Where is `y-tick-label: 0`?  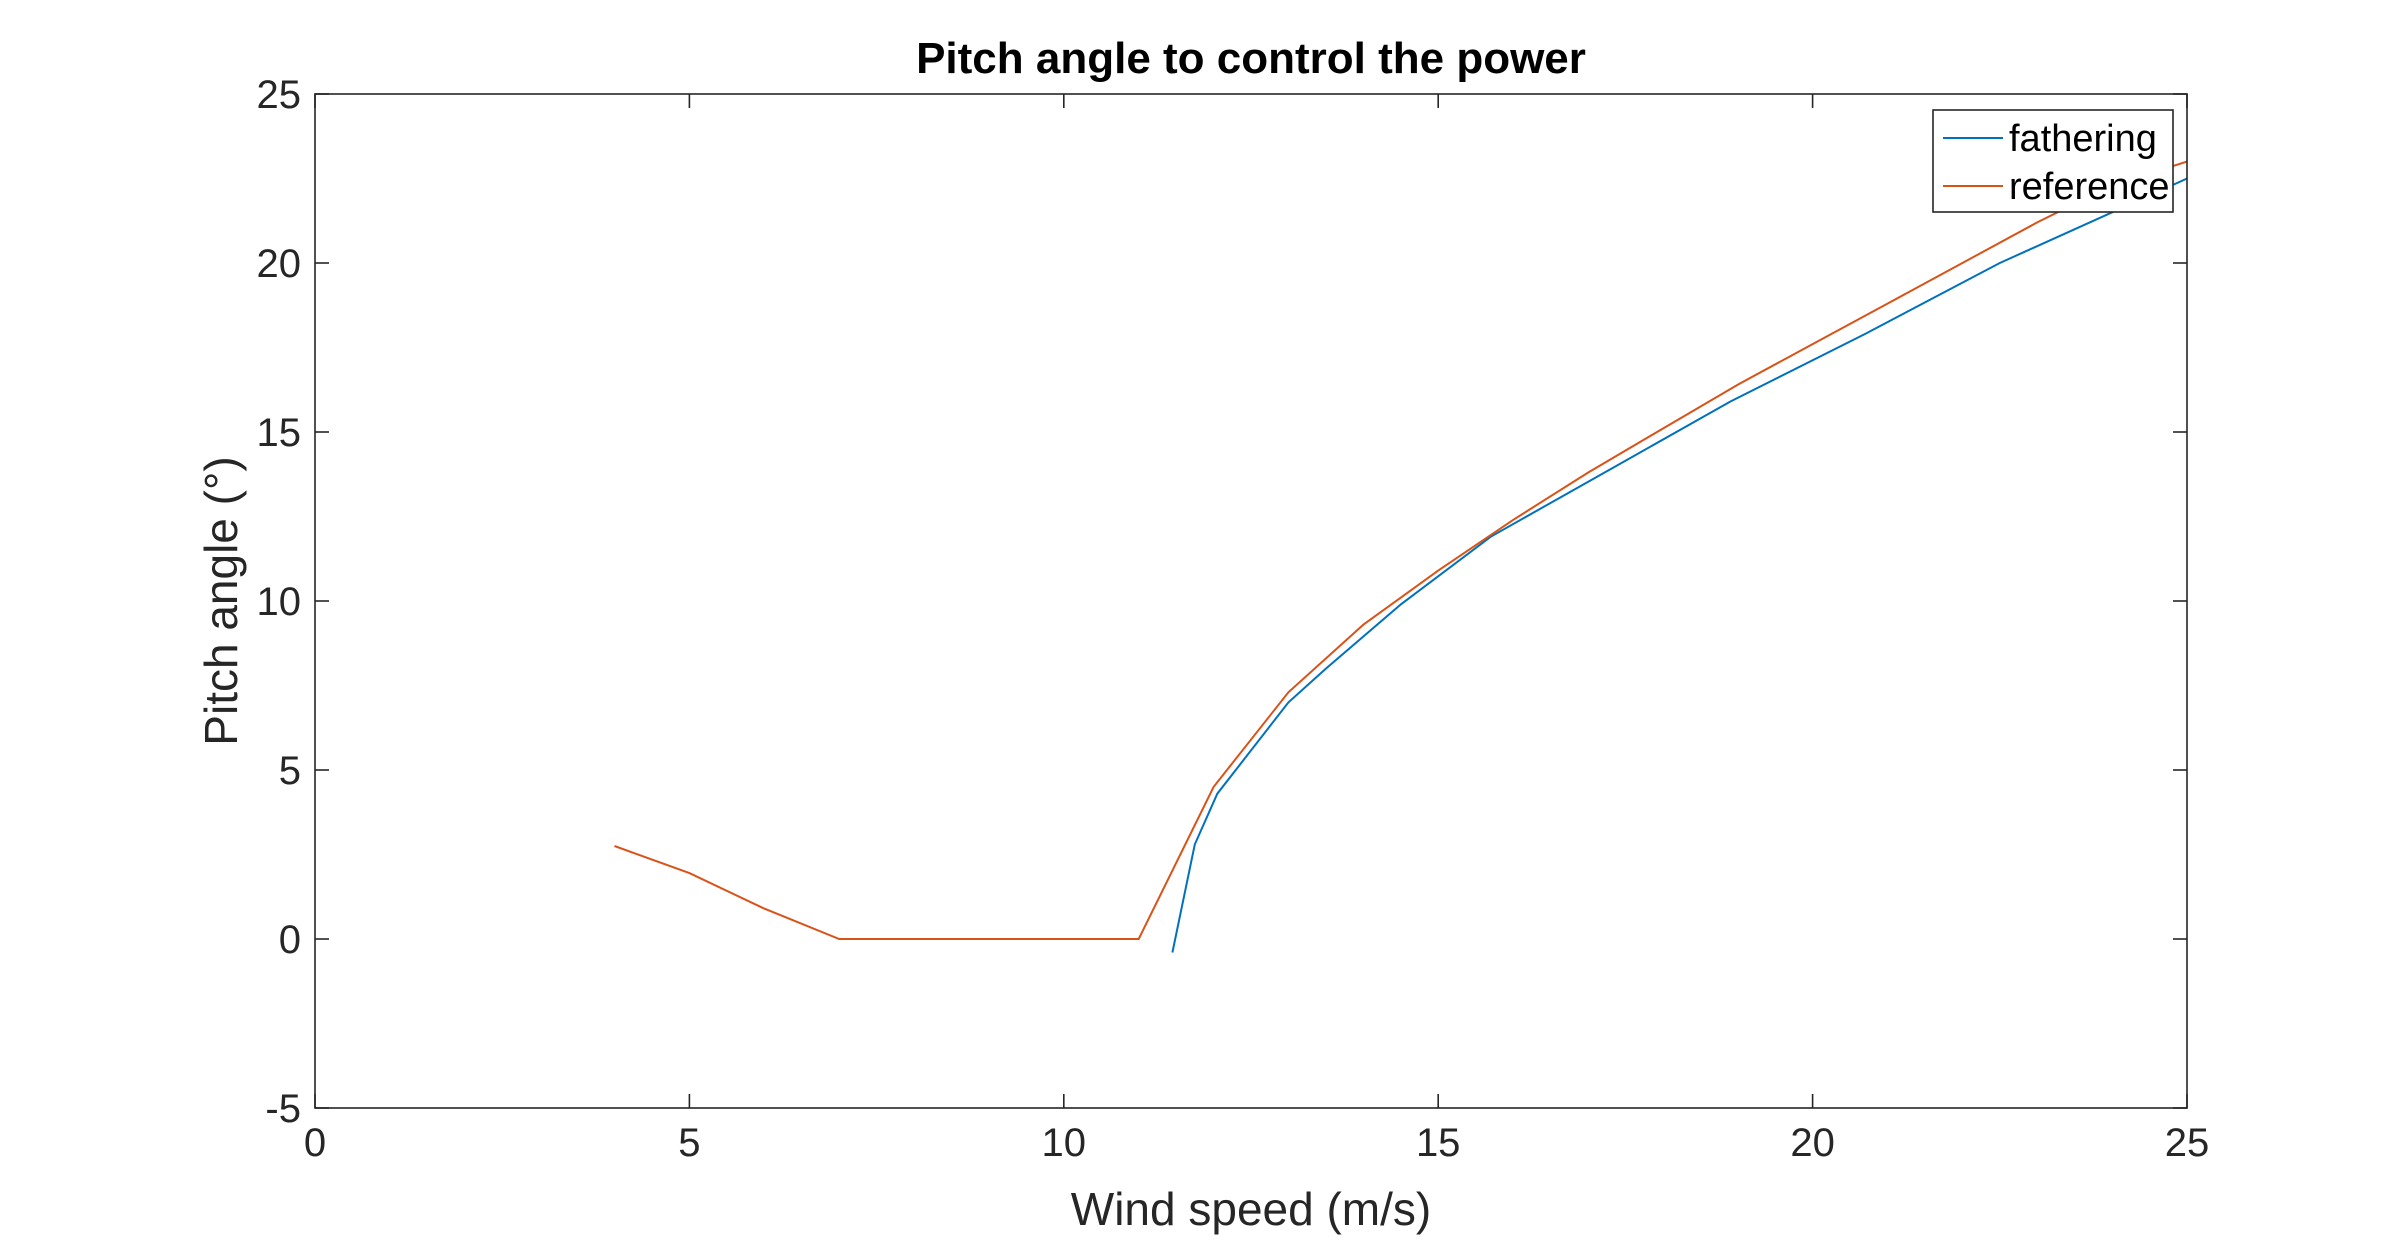 y-tick-label: 0 is located at coordinates (290, 940).